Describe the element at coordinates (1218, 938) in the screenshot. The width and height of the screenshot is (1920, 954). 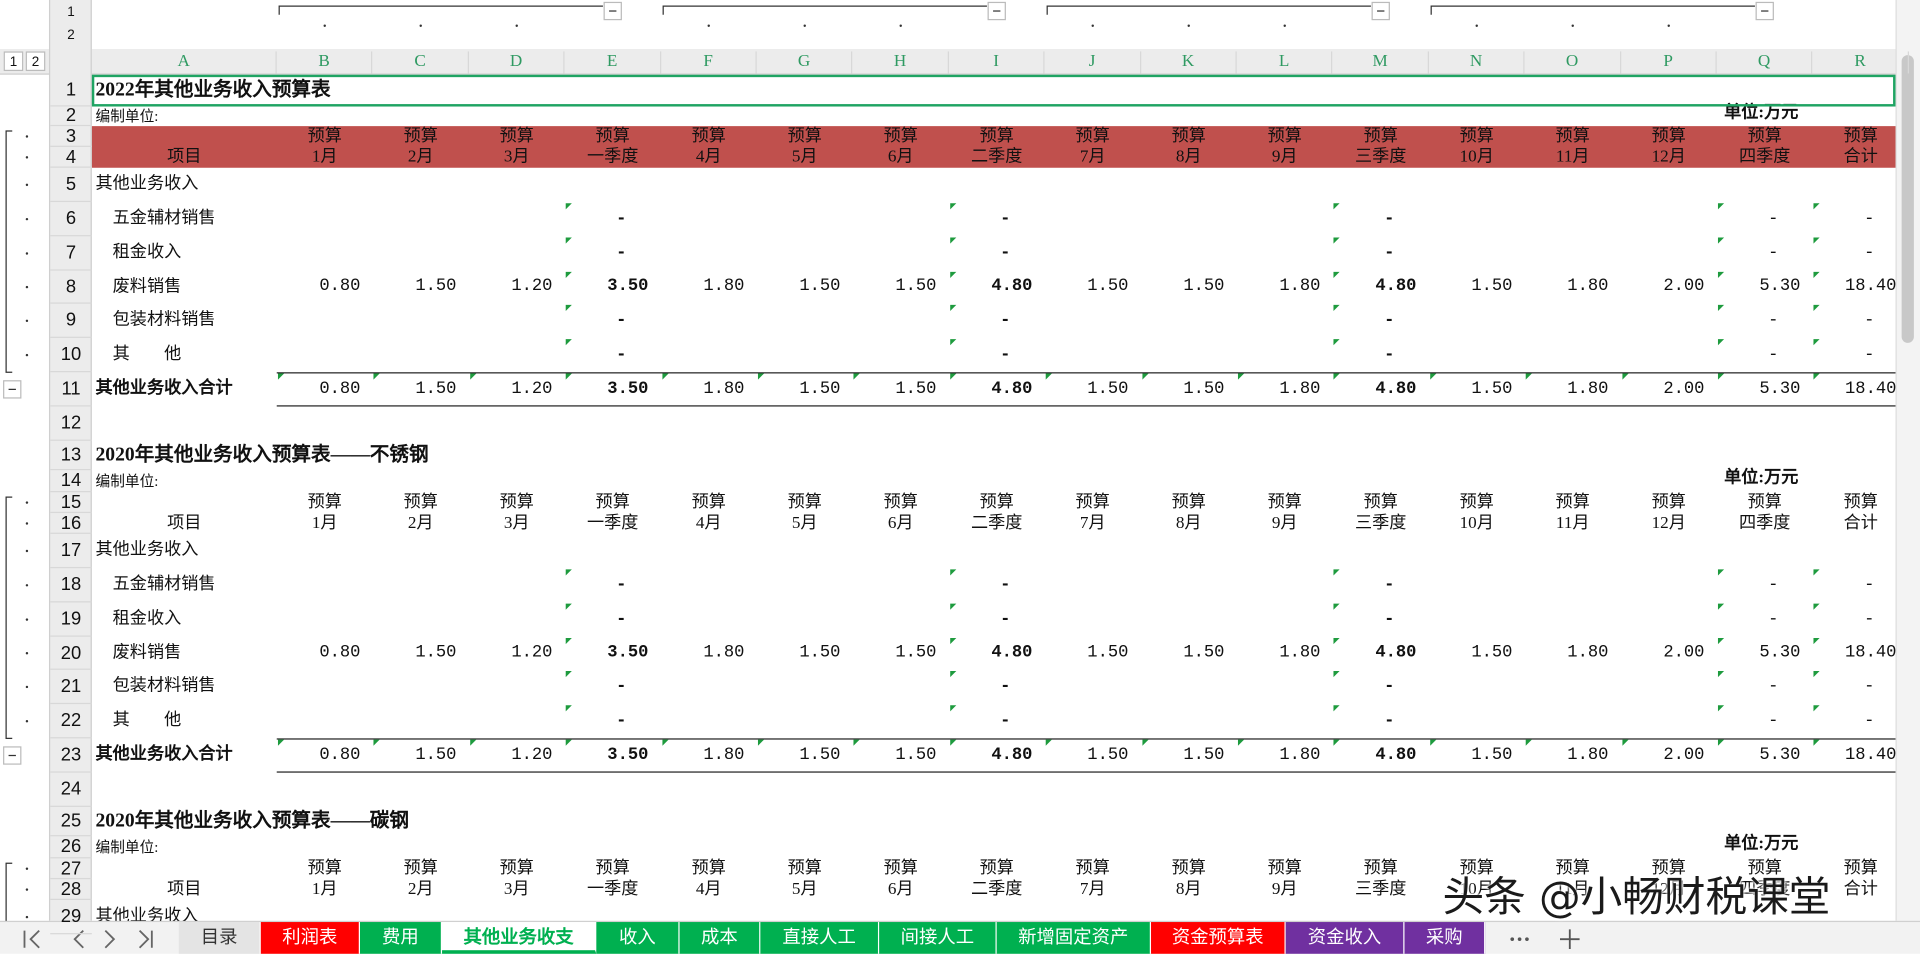
I see `sheet-tab: 资金预算表` at that location.